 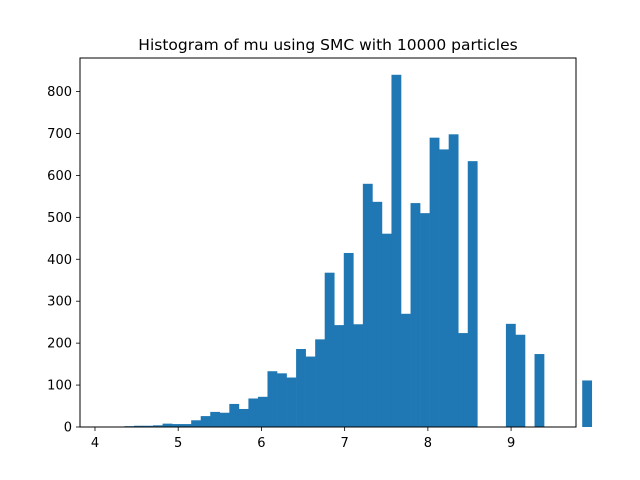 What do you see at coordinates (59, 386) in the screenshot?
I see `y-tick-label: 100` at bounding box center [59, 386].